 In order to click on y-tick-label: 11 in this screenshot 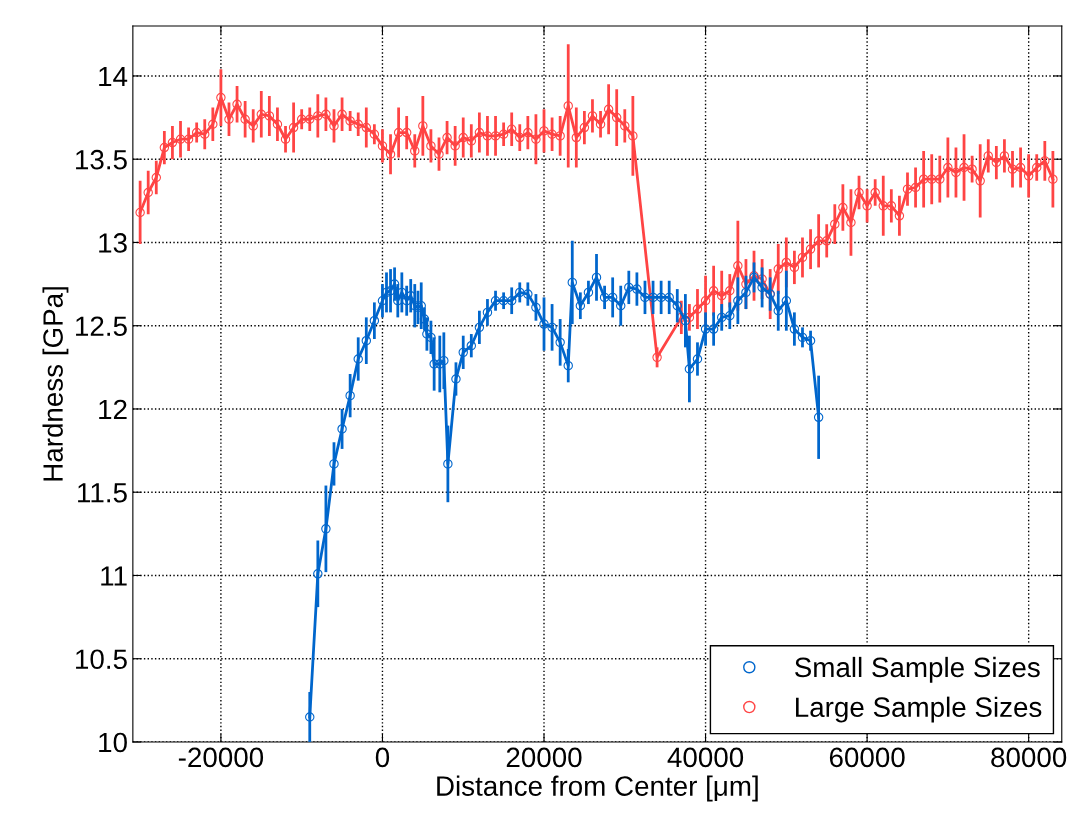, I will do `click(114, 576)`.